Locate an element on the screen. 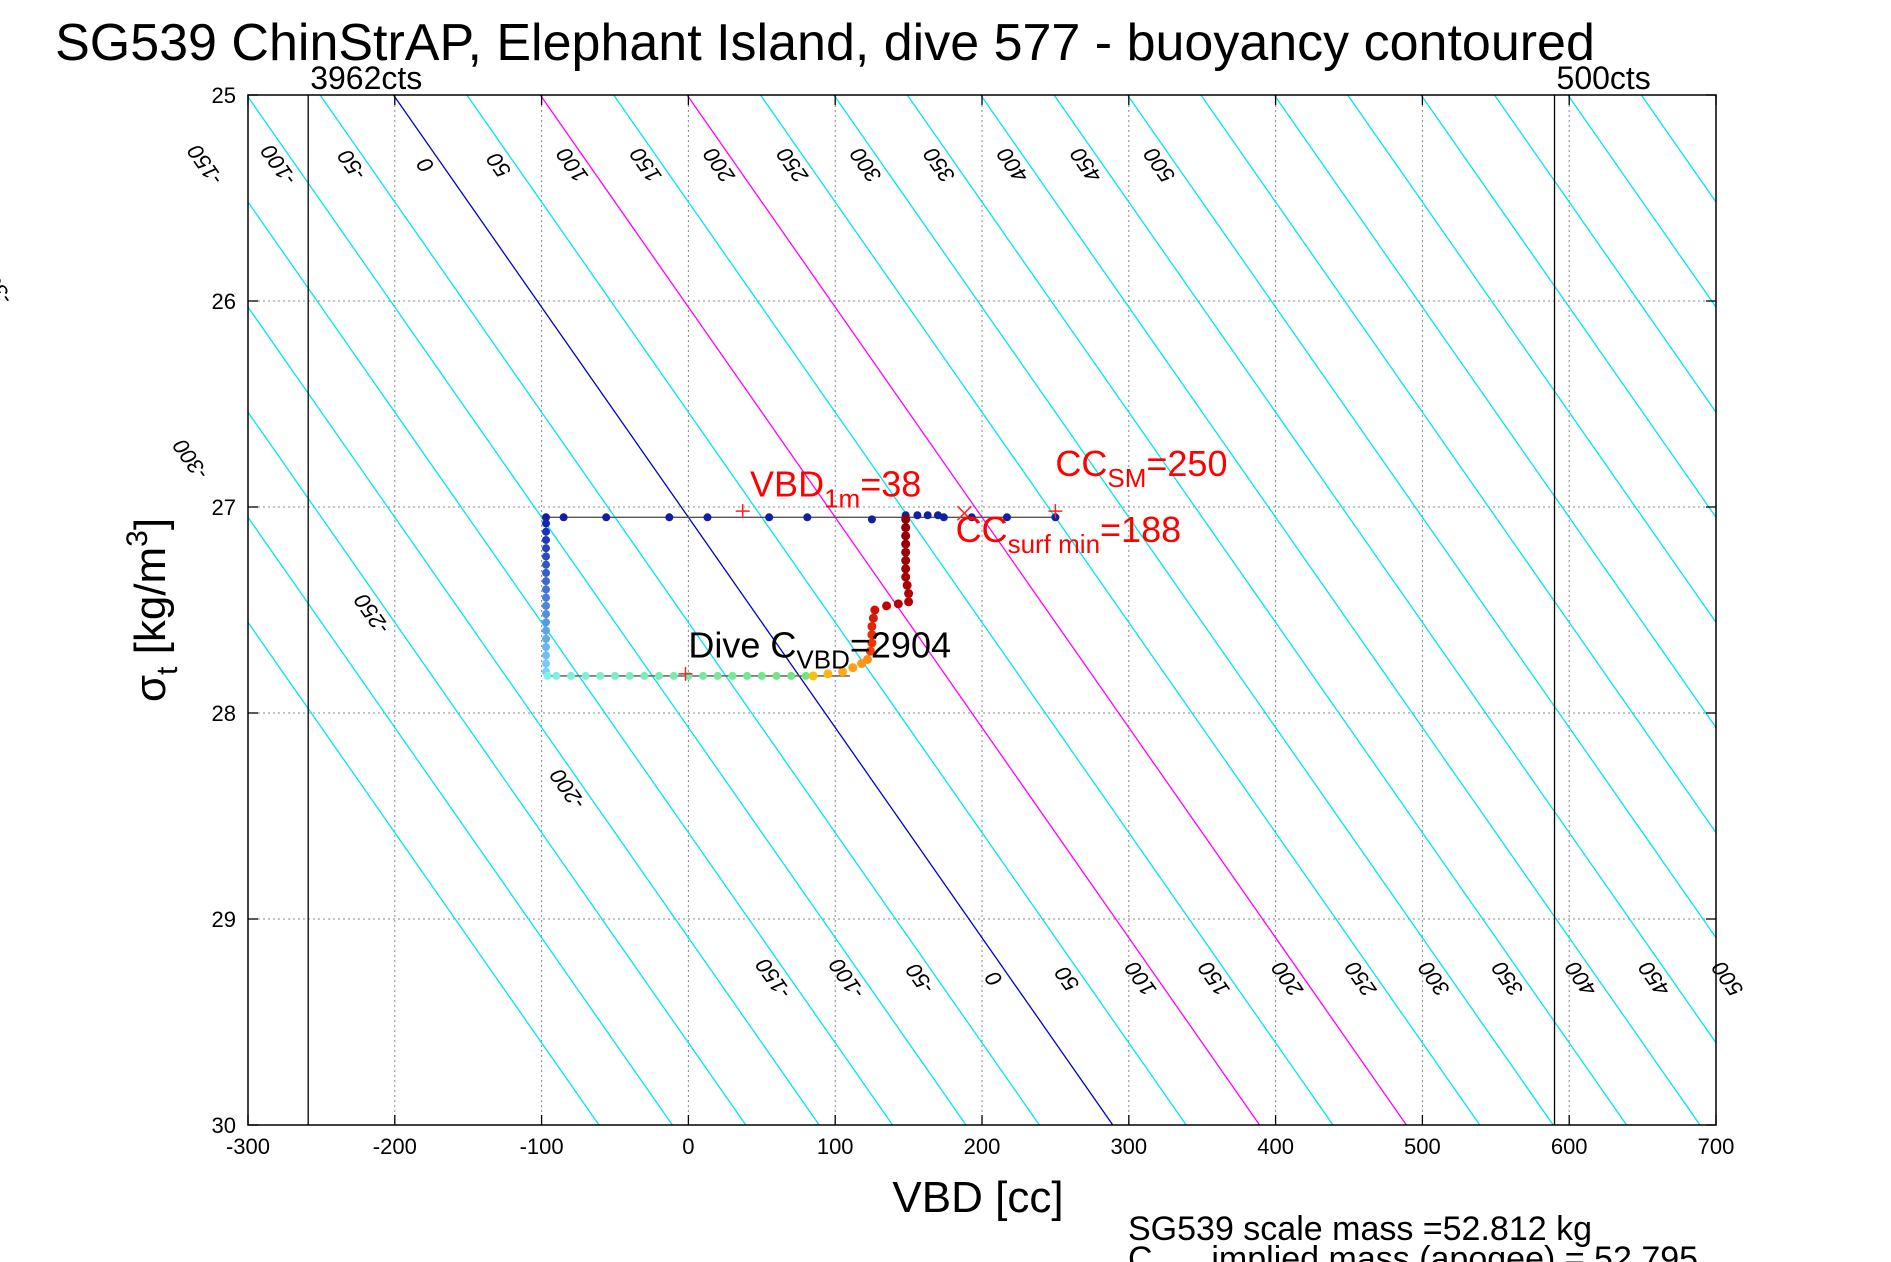 This screenshot has width=1891, height=1262. contour-label: -350 is located at coordinates (9, 284).